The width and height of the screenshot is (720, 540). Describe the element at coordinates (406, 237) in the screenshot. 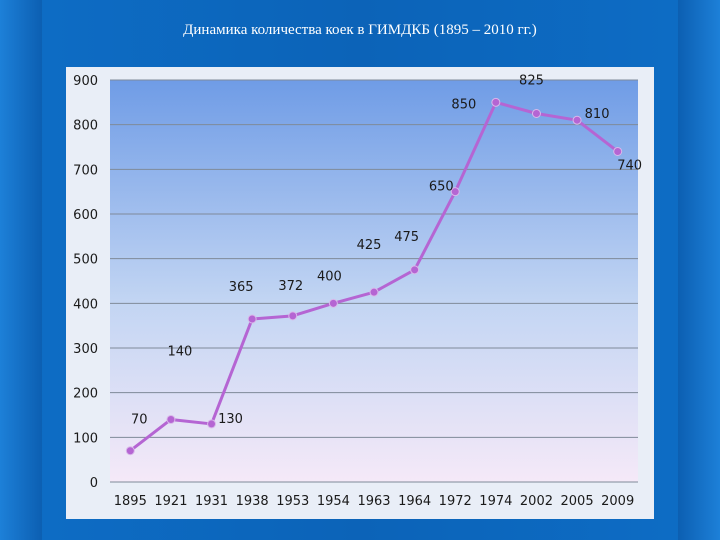

I see `data-label: 475` at that location.